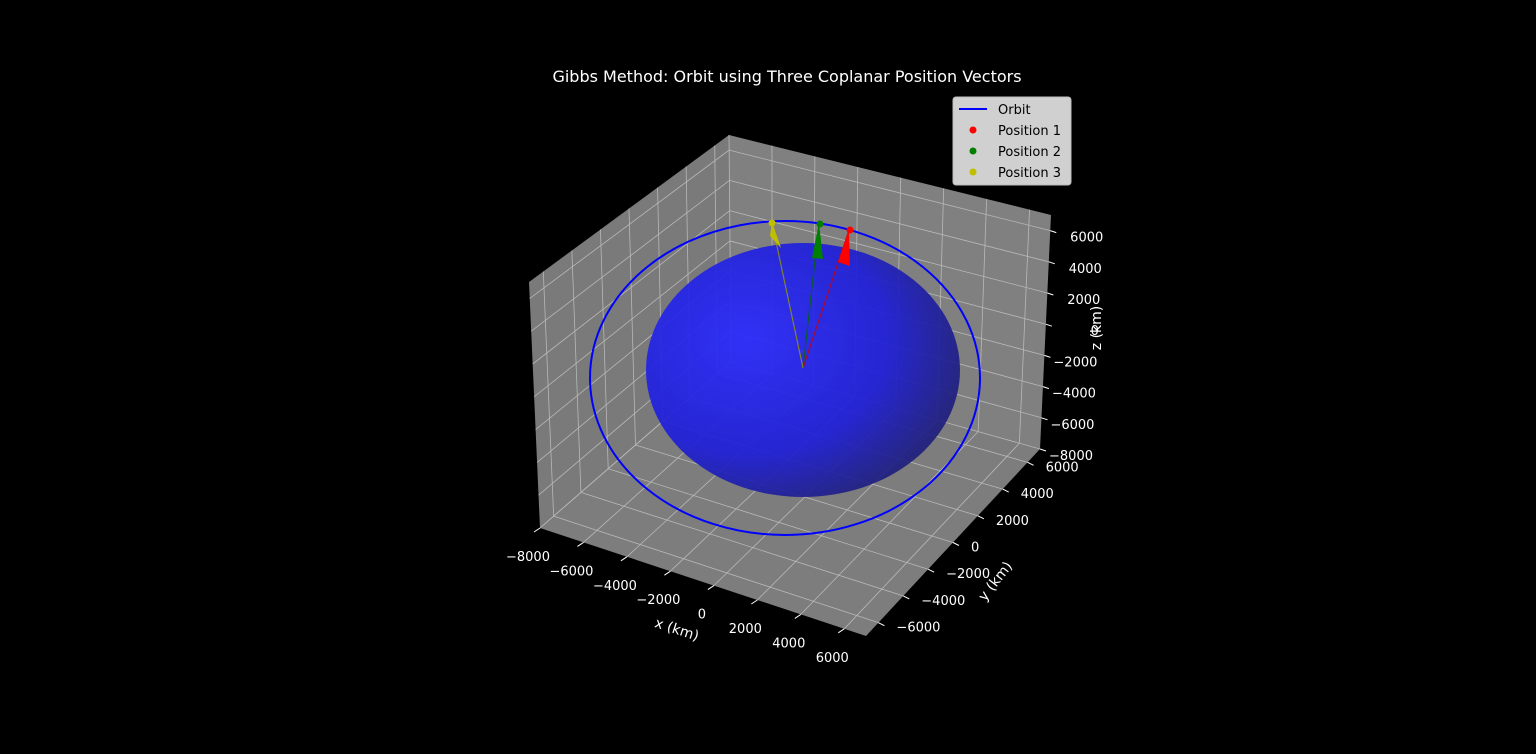 The height and width of the screenshot is (754, 1536). Describe the element at coordinates (772, 223) in the screenshot. I see `position-3-point` at that location.